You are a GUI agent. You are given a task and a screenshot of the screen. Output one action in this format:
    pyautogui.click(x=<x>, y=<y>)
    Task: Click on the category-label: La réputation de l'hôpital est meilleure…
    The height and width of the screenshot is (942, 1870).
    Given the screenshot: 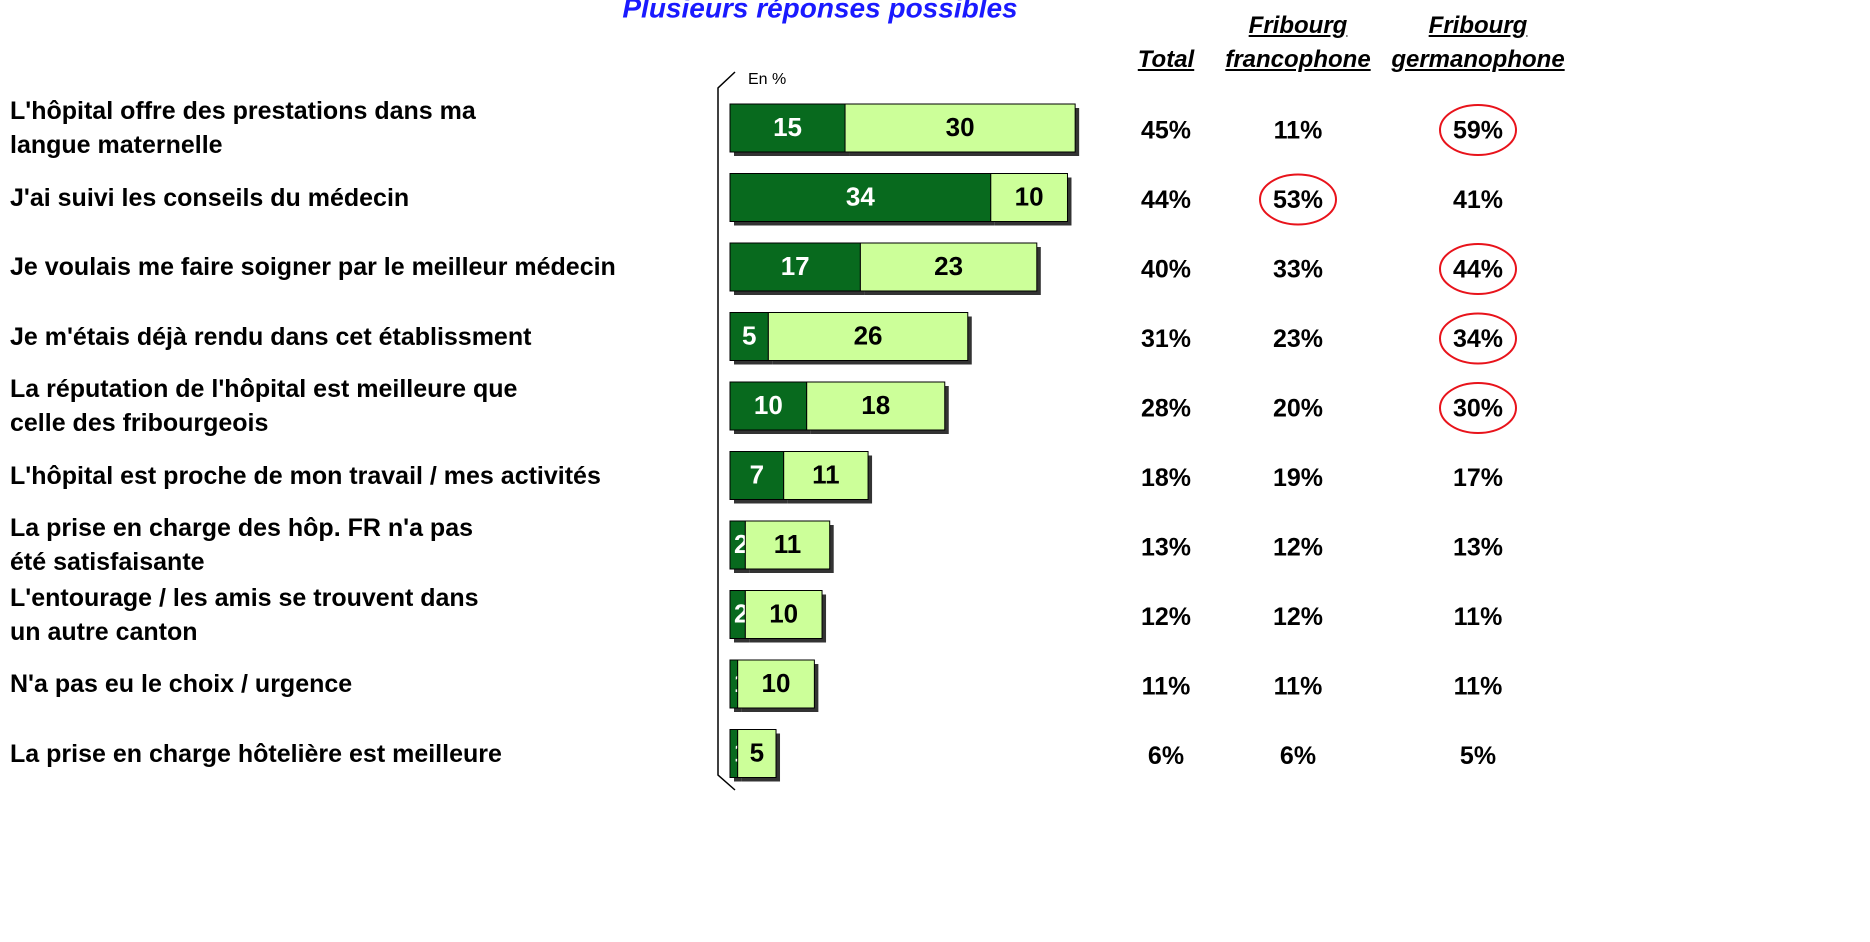 What is the action you would take?
    pyautogui.click(x=264, y=406)
    